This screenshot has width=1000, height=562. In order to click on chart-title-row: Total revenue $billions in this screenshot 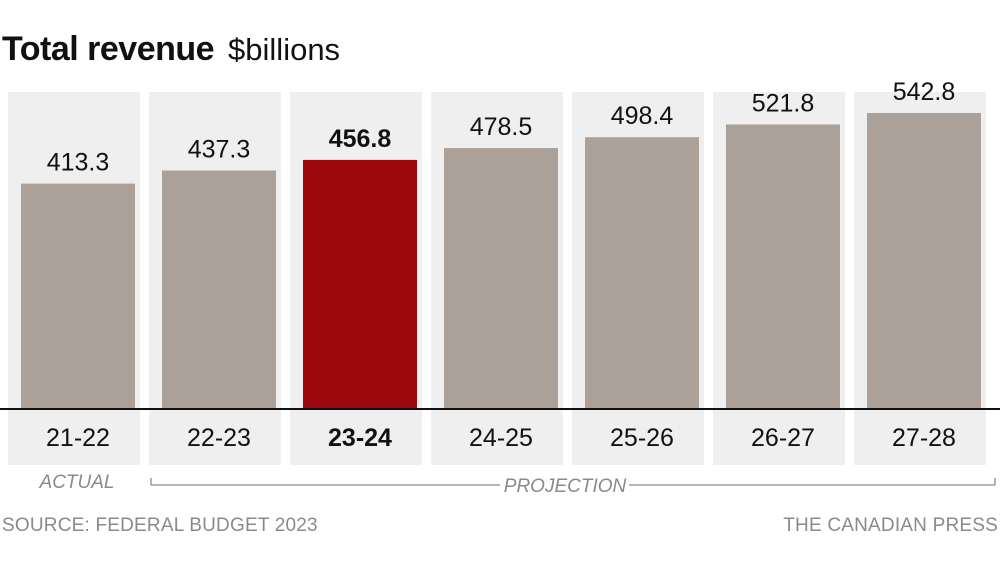, I will do `click(171, 52)`.